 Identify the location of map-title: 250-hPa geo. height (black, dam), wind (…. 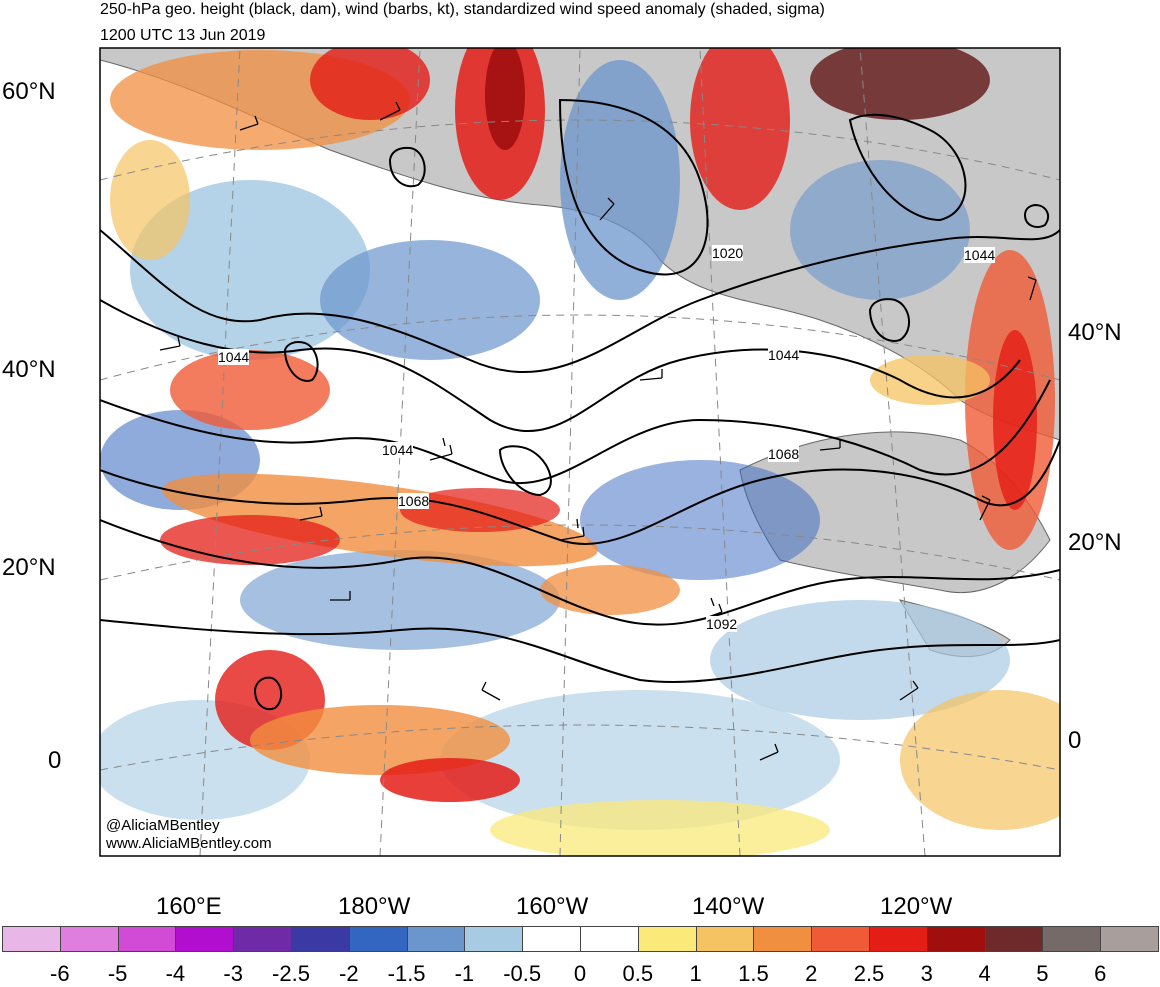
(462, 9).